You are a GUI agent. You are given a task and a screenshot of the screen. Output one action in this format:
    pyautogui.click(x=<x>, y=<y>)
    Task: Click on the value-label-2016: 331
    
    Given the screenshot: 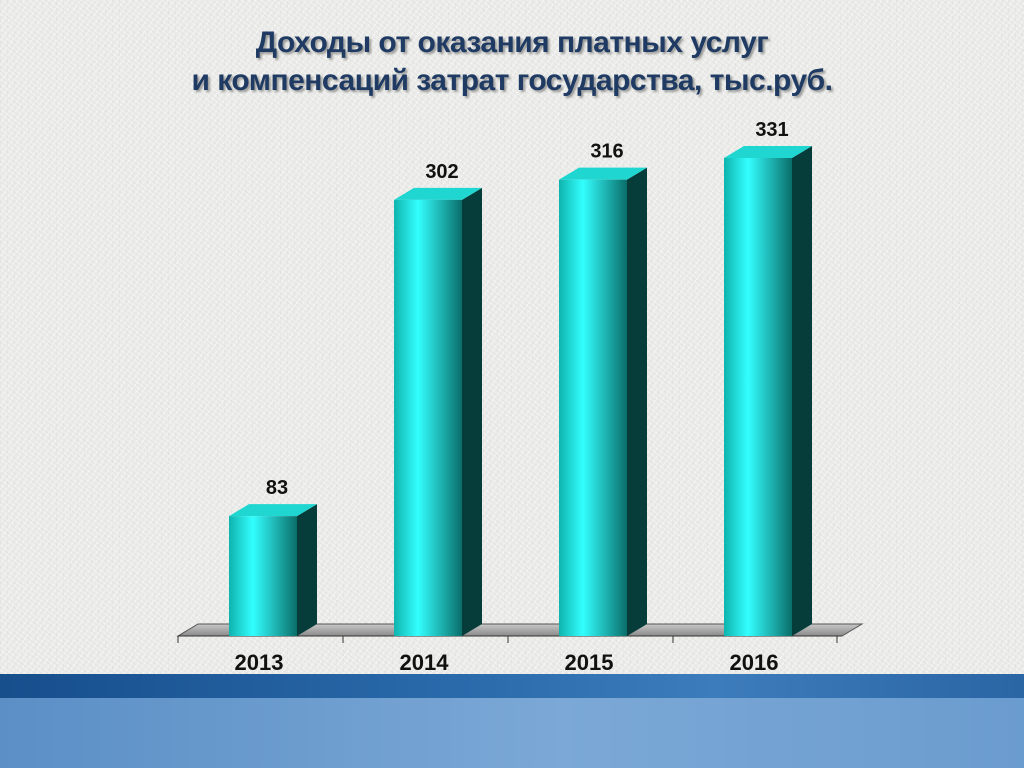 What is the action you would take?
    pyautogui.click(x=771, y=130)
    